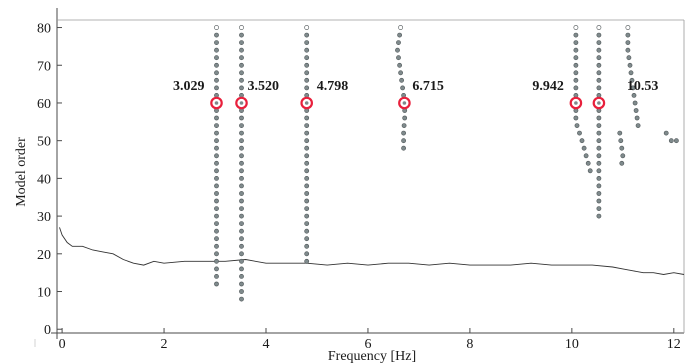 This screenshot has height=364, width=686. Describe the element at coordinates (44, 255) in the screenshot. I see `y-tick-label: 20` at that location.